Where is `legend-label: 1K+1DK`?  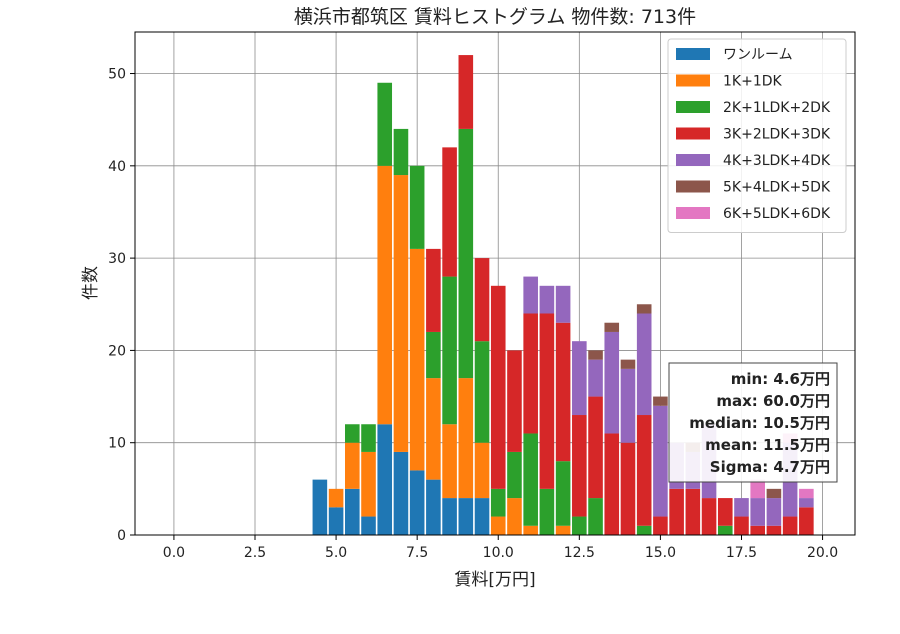 legend-label: 1K+1DK is located at coordinates (753, 82).